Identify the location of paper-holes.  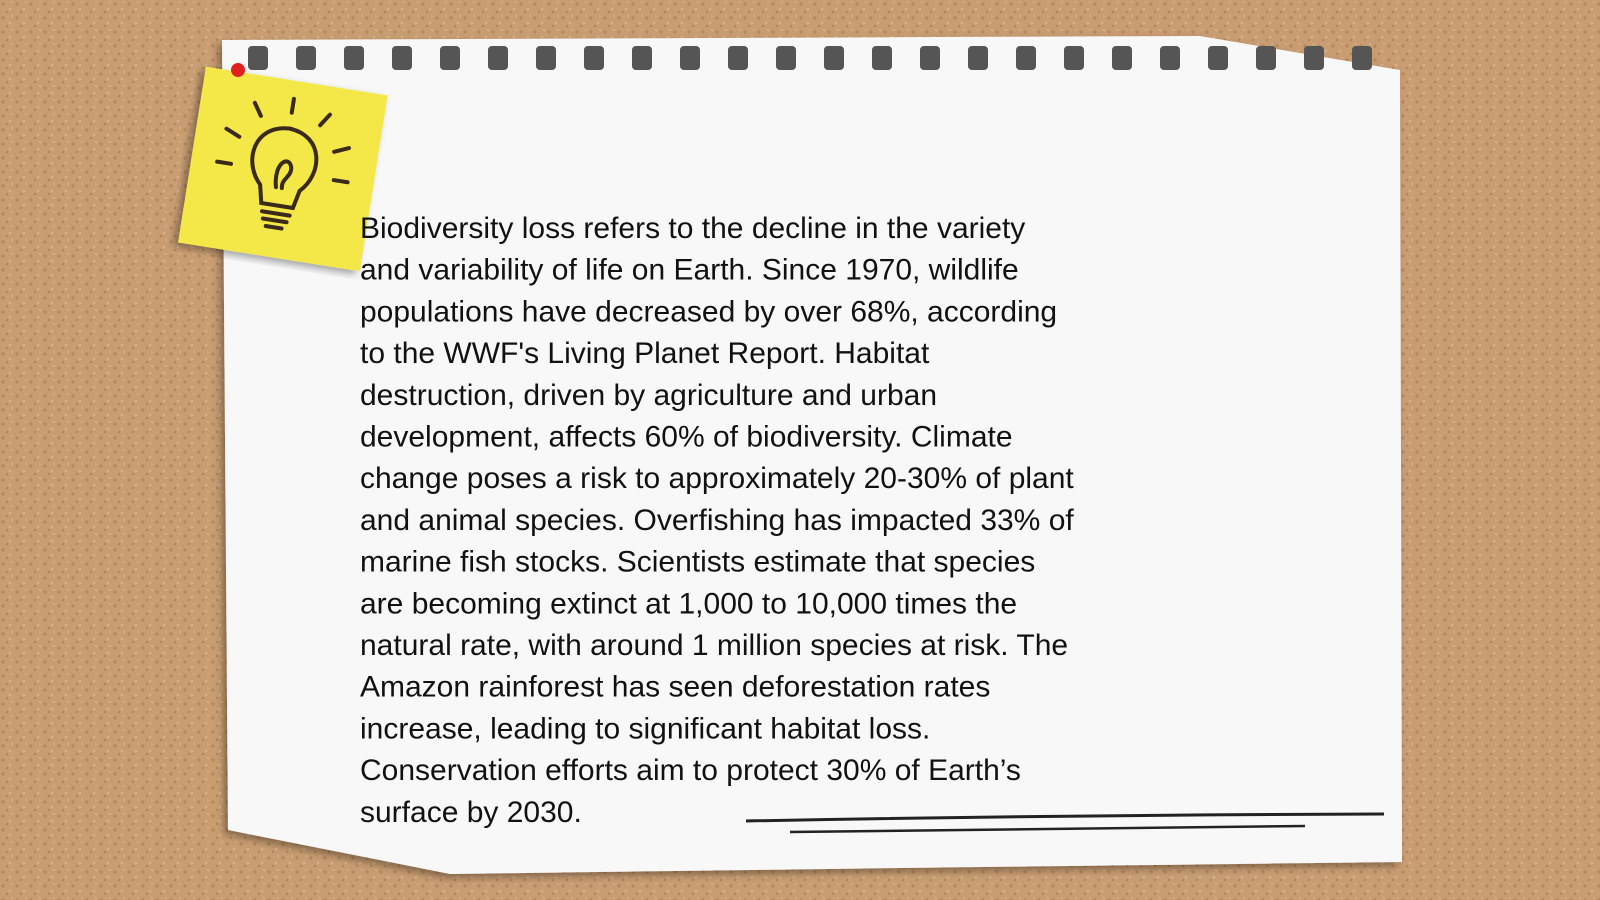
(810, 58).